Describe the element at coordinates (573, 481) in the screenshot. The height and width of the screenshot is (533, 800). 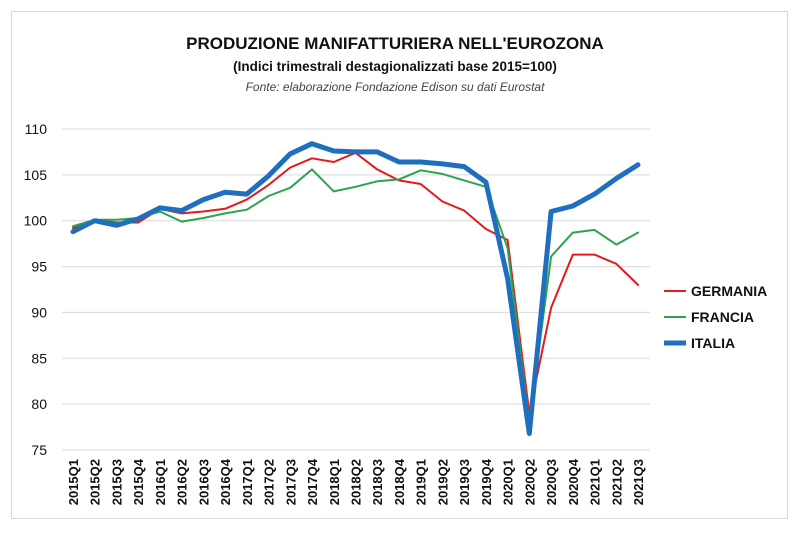
I see `x-tick-label: 2020Q4` at that location.